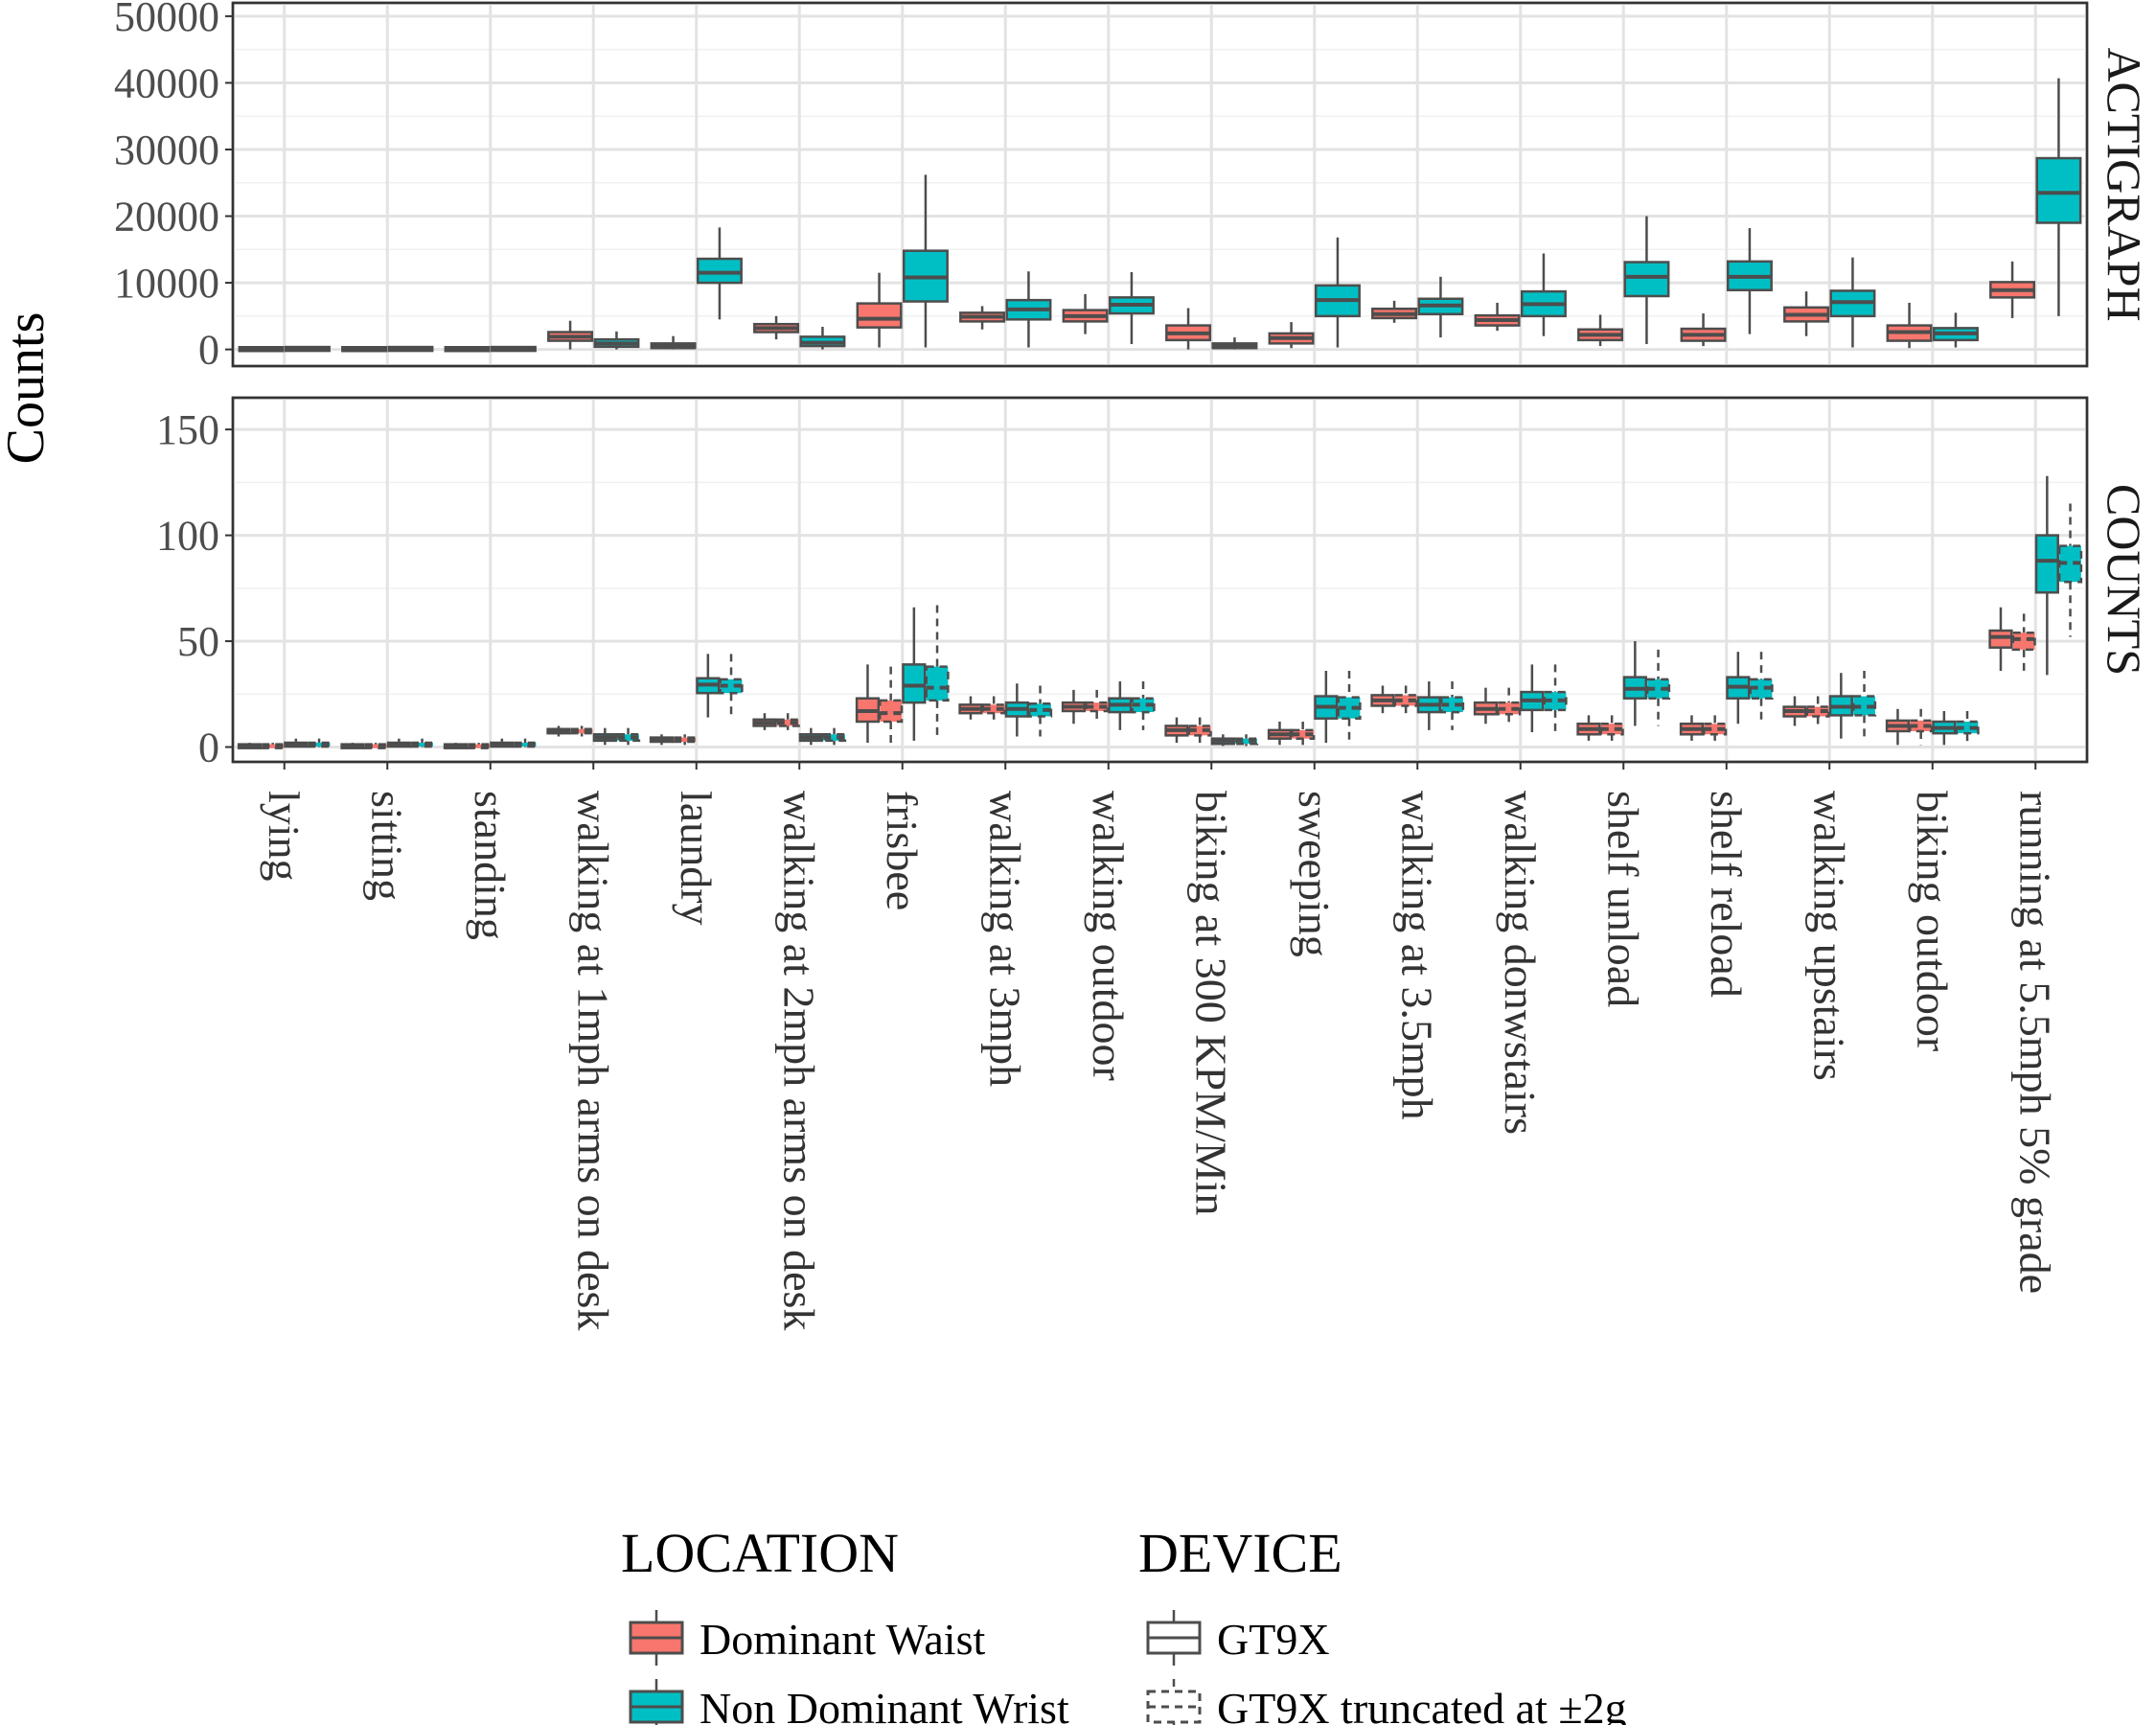  Describe the element at coordinates (1349, 707) in the screenshot. I see `box-sweeping-non-dominant-wrist-truncated` at that location.